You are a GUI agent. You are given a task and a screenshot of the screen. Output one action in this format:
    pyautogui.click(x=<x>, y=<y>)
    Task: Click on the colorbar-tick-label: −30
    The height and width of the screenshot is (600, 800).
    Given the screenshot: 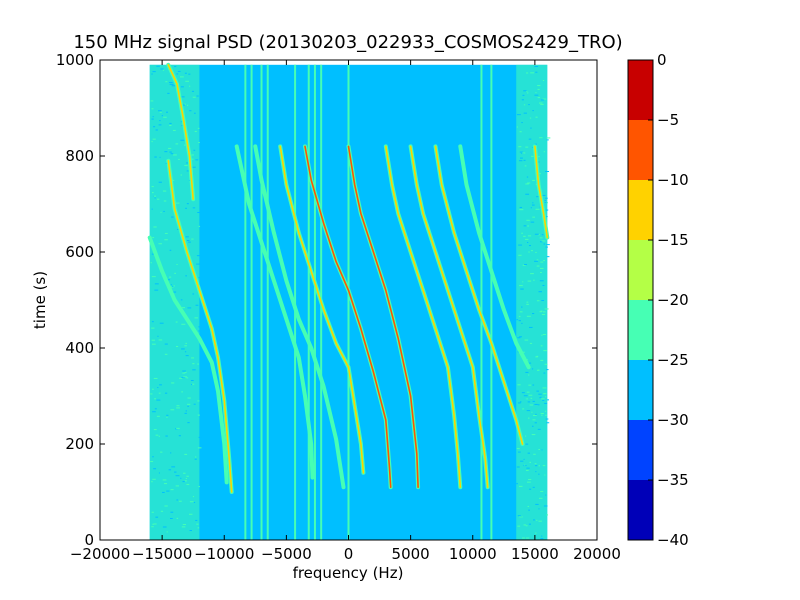 What is the action you would take?
    pyautogui.click(x=673, y=420)
    